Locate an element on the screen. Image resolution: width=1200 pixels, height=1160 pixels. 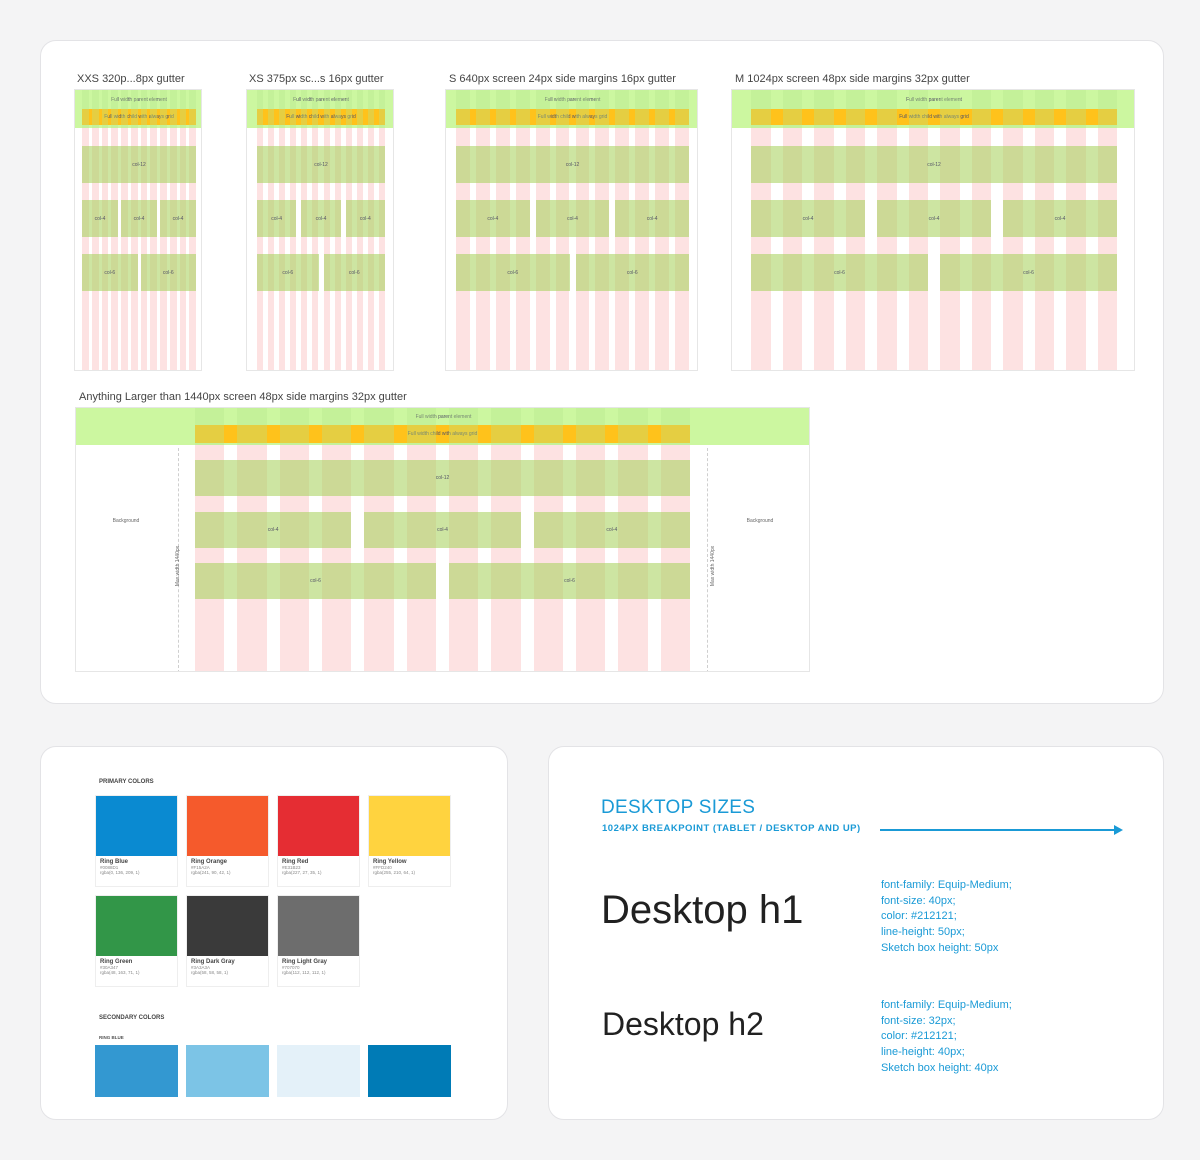
frame-label-xs: XS 375px sc...s 16px gutter is located at coordinates (316, 79).